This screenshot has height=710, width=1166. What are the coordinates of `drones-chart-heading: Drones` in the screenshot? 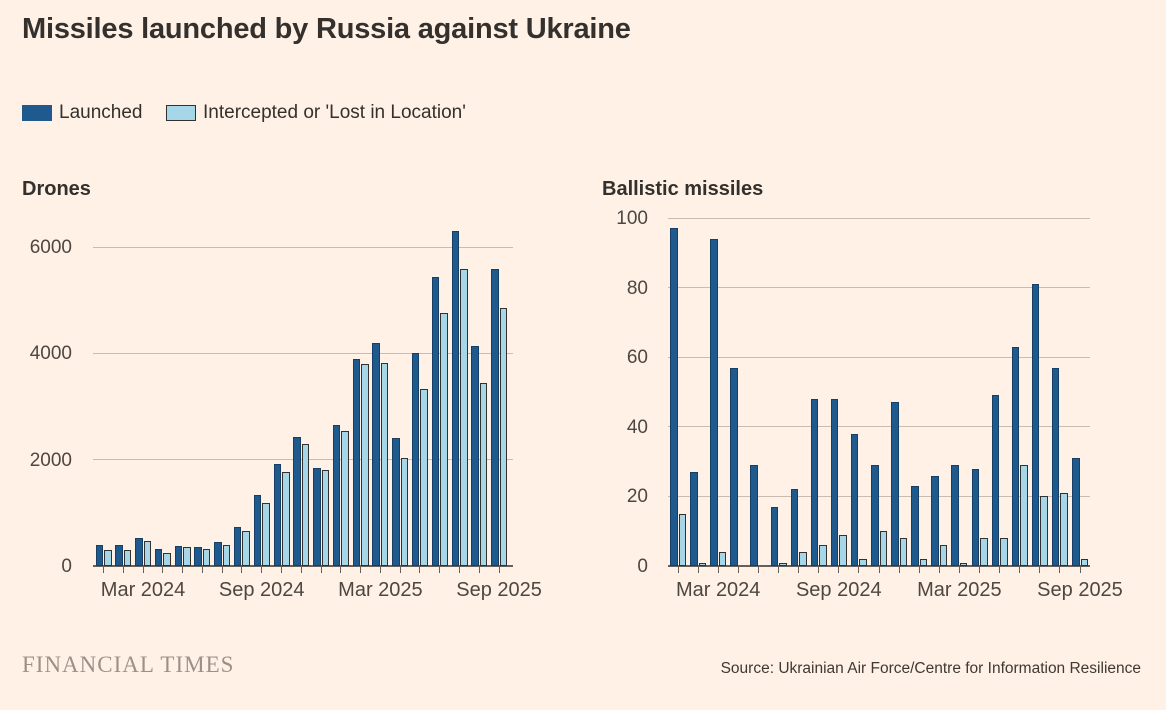 It's located at (56, 189).